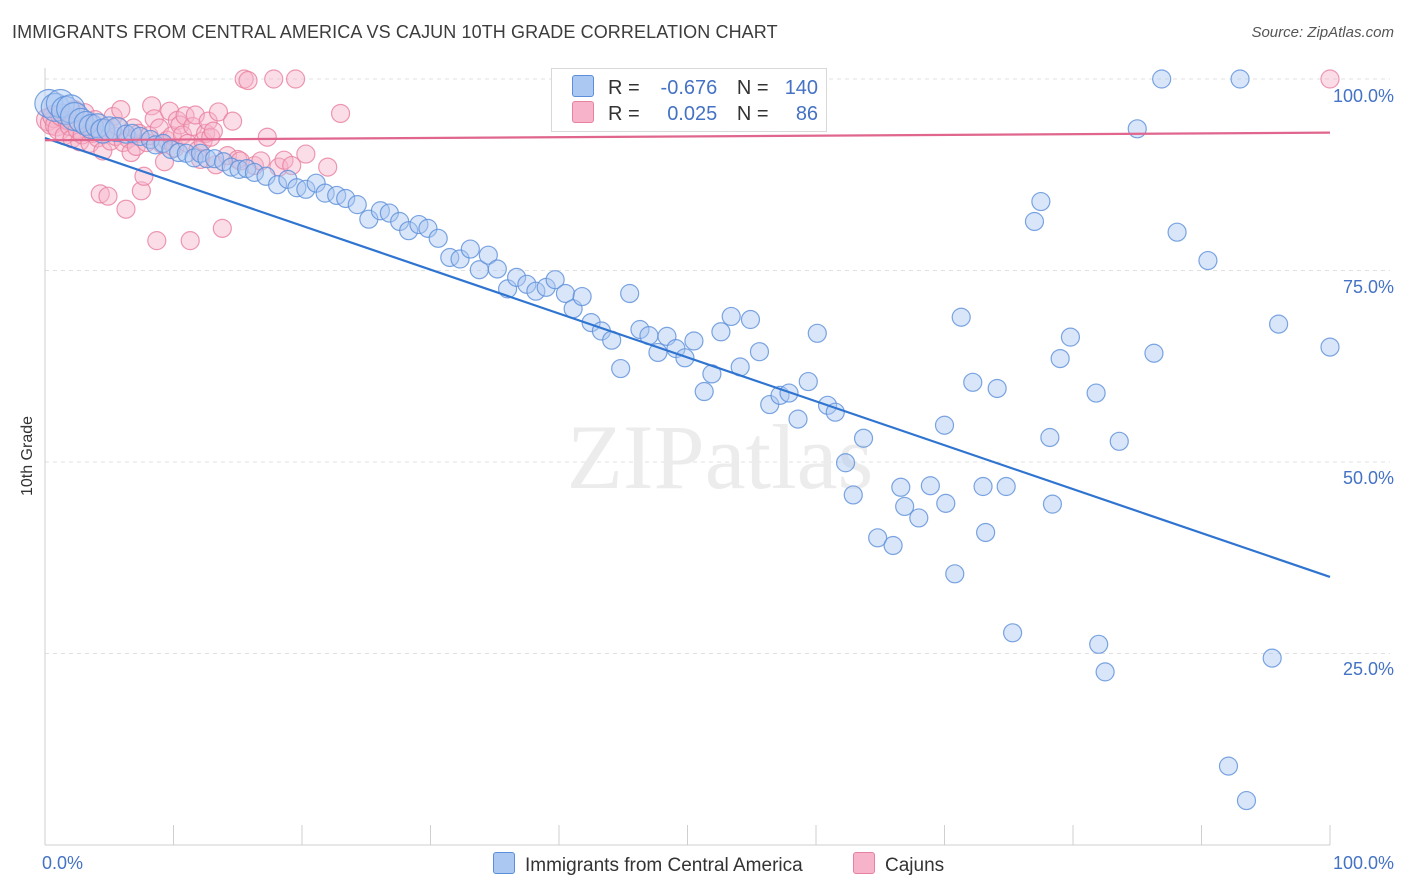 Image resolution: width=1406 pixels, height=892 pixels. What do you see at coordinates (692, 114) in the screenshot?
I see `legend-r-value: 0.025` at bounding box center [692, 114].